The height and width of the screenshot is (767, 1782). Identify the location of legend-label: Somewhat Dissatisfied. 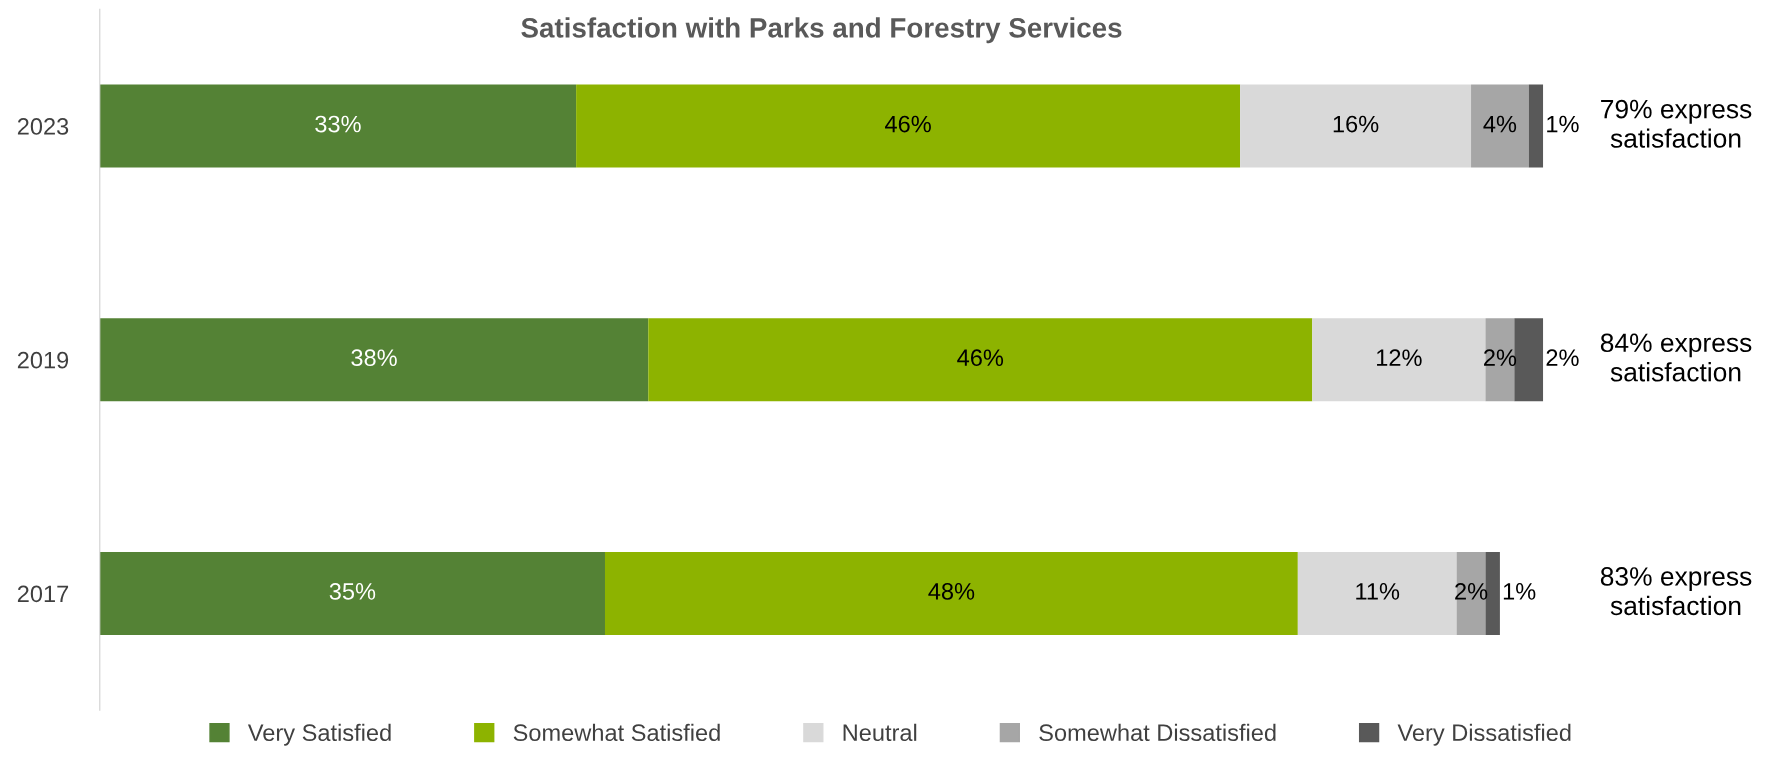
(1157, 732).